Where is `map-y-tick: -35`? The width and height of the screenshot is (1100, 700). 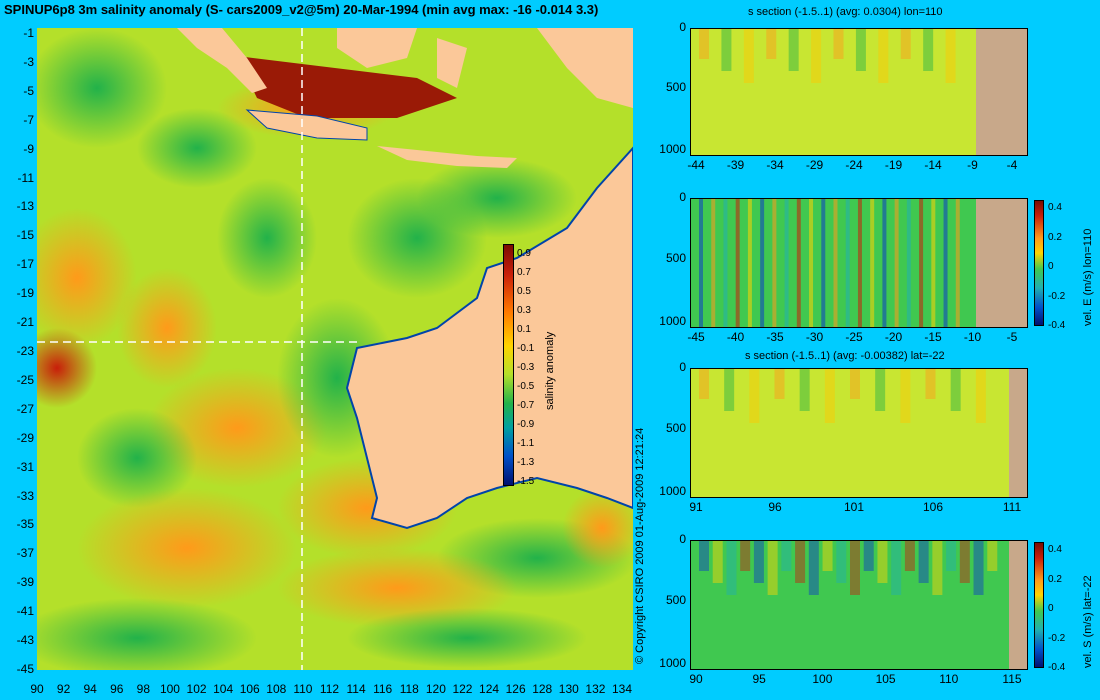
map-y-tick: -35 is located at coordinates (25, 524).